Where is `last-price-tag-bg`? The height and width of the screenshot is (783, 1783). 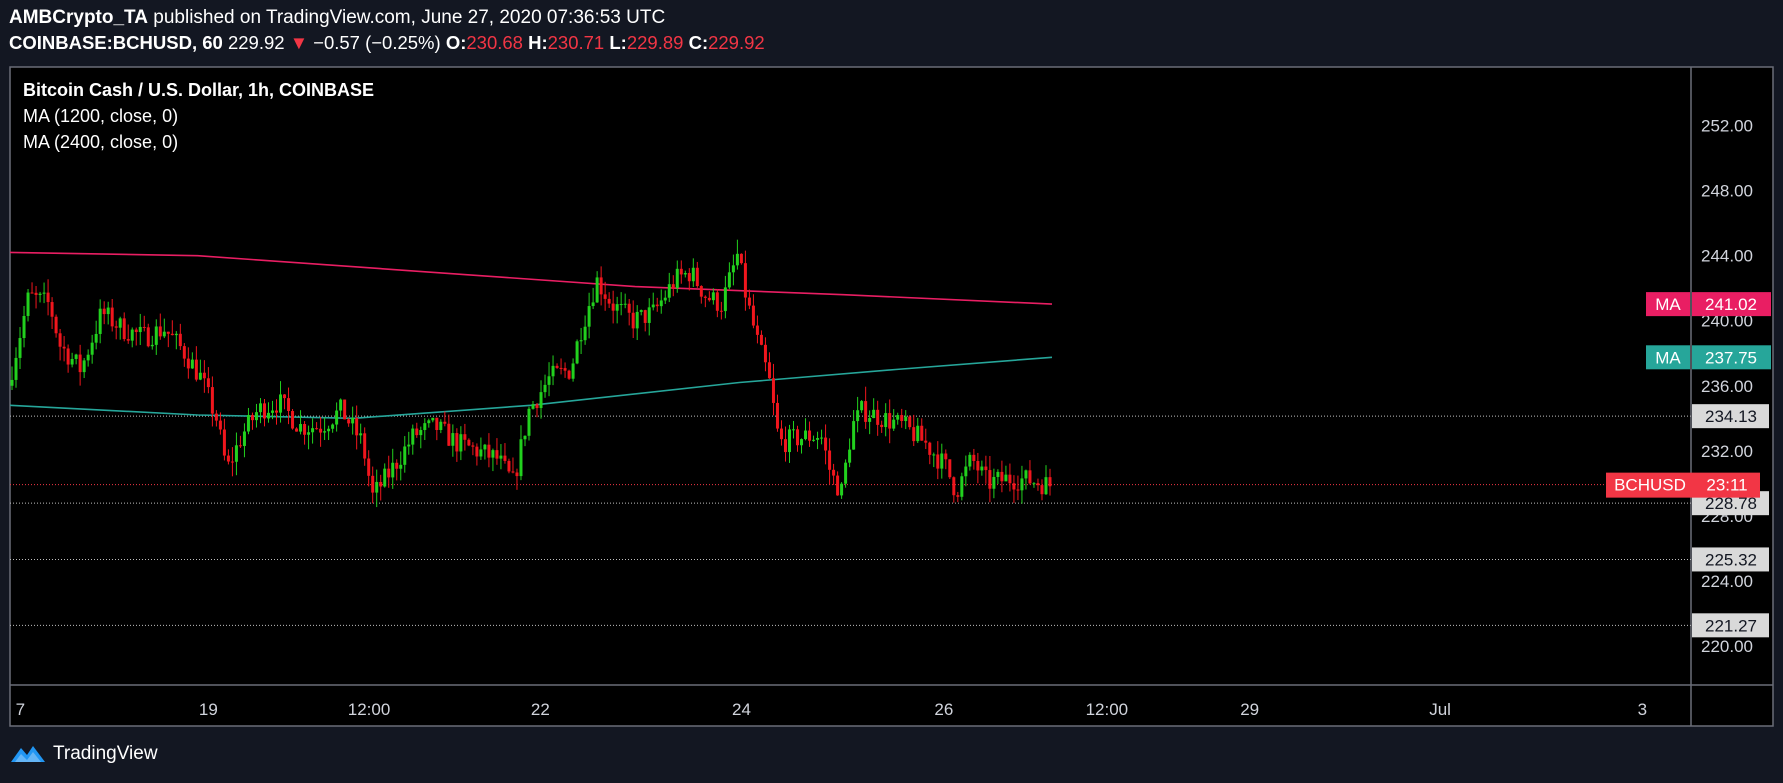
last-price-tag-bg is located at coordinates (1683, 485).